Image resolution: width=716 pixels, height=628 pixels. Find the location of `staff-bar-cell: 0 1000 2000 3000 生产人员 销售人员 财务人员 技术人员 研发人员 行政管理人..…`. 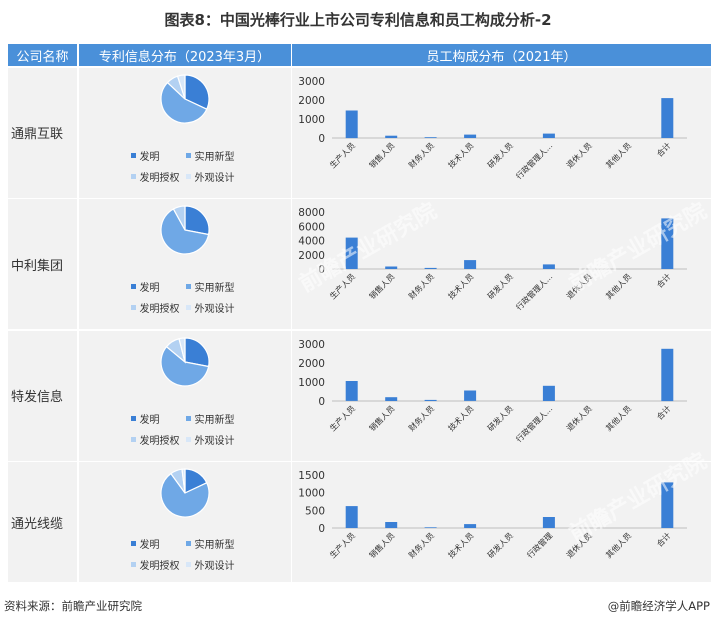

staff-bar-cell: 0 1000 2000 3000 生产人员 销售人员 财务人员 技术人员 研发人员 行政管理人..… is located at coordinates (501, 395).